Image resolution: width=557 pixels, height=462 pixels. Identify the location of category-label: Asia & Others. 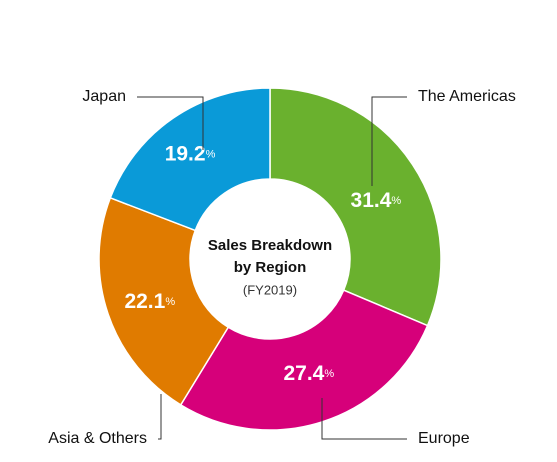
(97, 438).